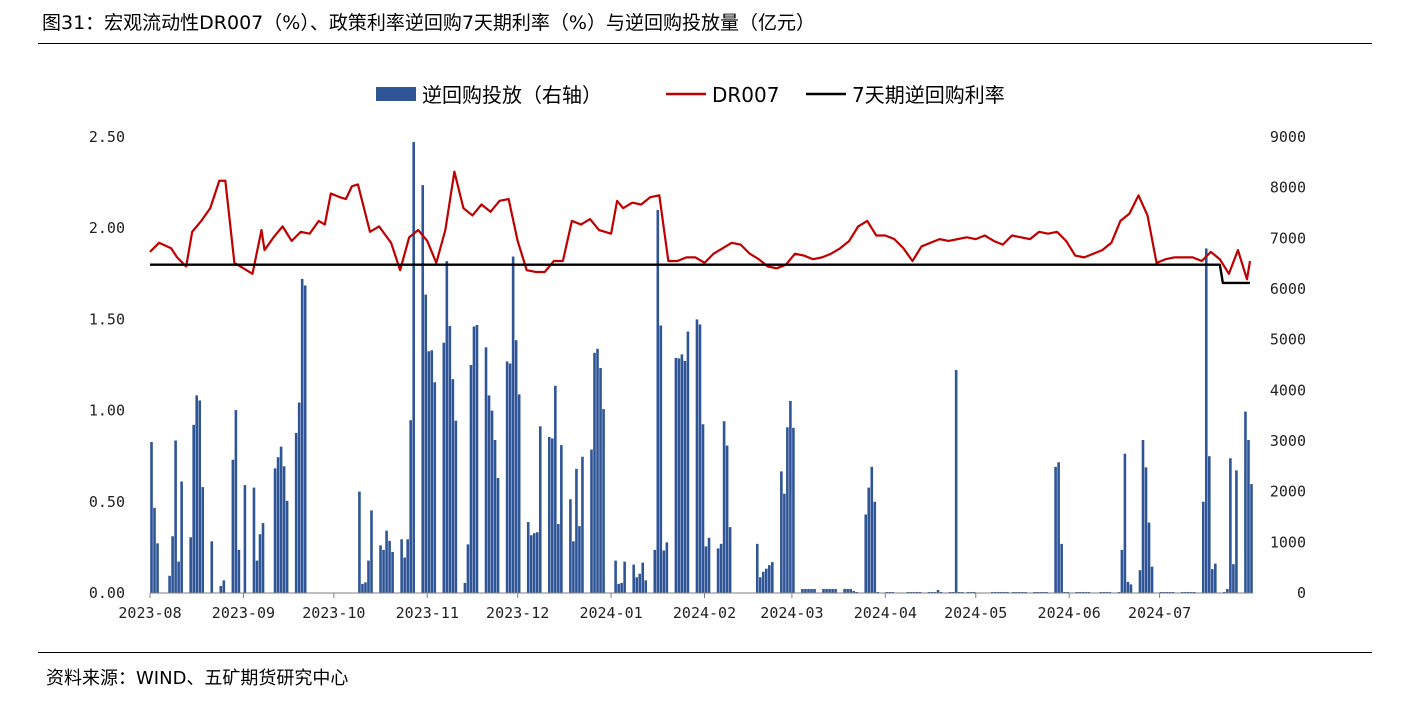 This screenshot has width=1402, height=701. I want to click on x-tick-label: 2024-04, so click(885, 613).